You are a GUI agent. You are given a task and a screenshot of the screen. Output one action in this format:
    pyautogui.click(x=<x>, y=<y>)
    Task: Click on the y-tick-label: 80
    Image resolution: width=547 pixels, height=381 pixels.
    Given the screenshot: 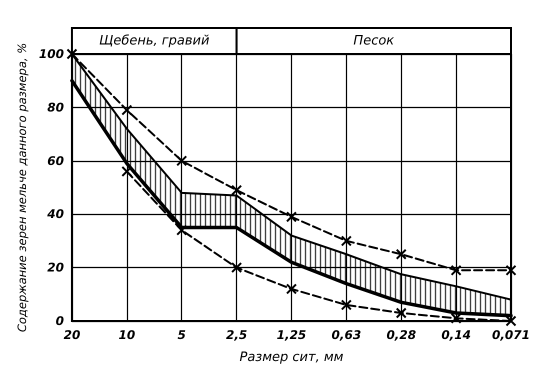 What is the action you would take?
    pyautogui.click(x=55, y=107)
    